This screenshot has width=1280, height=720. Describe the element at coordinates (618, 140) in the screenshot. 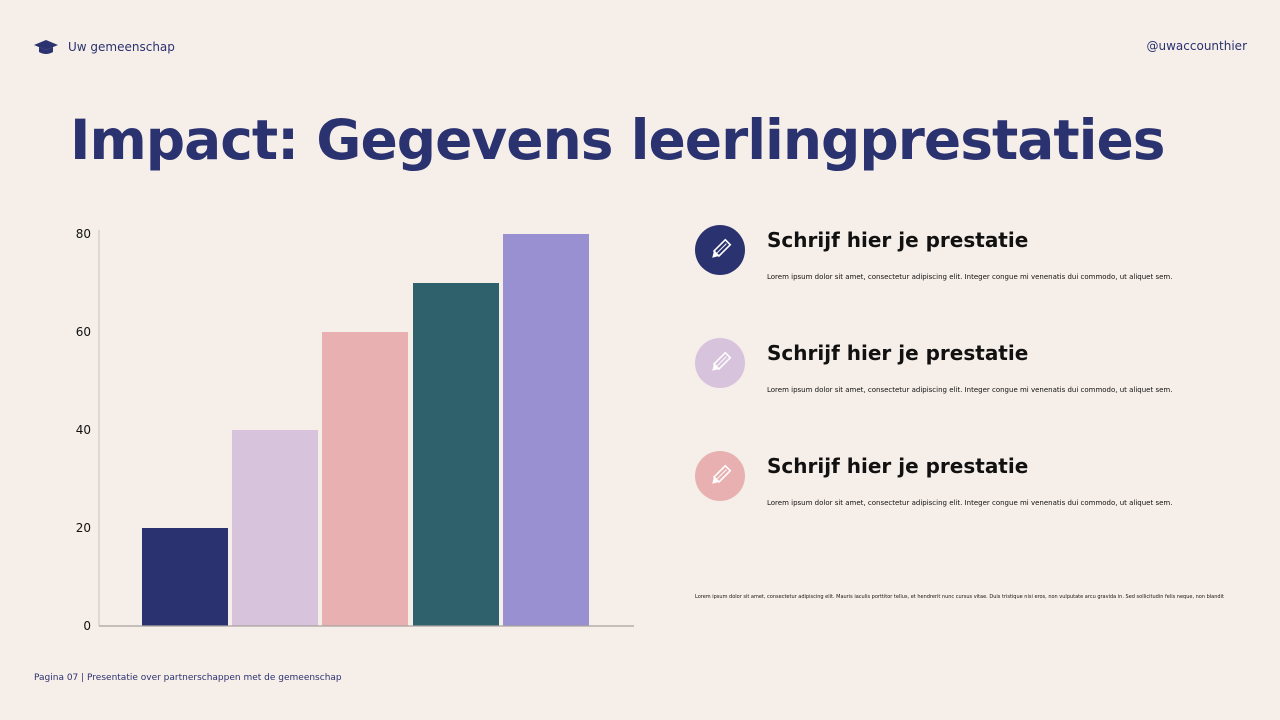

I see `page-title: Impact: Gegevens leerlingprestaties` at that location.